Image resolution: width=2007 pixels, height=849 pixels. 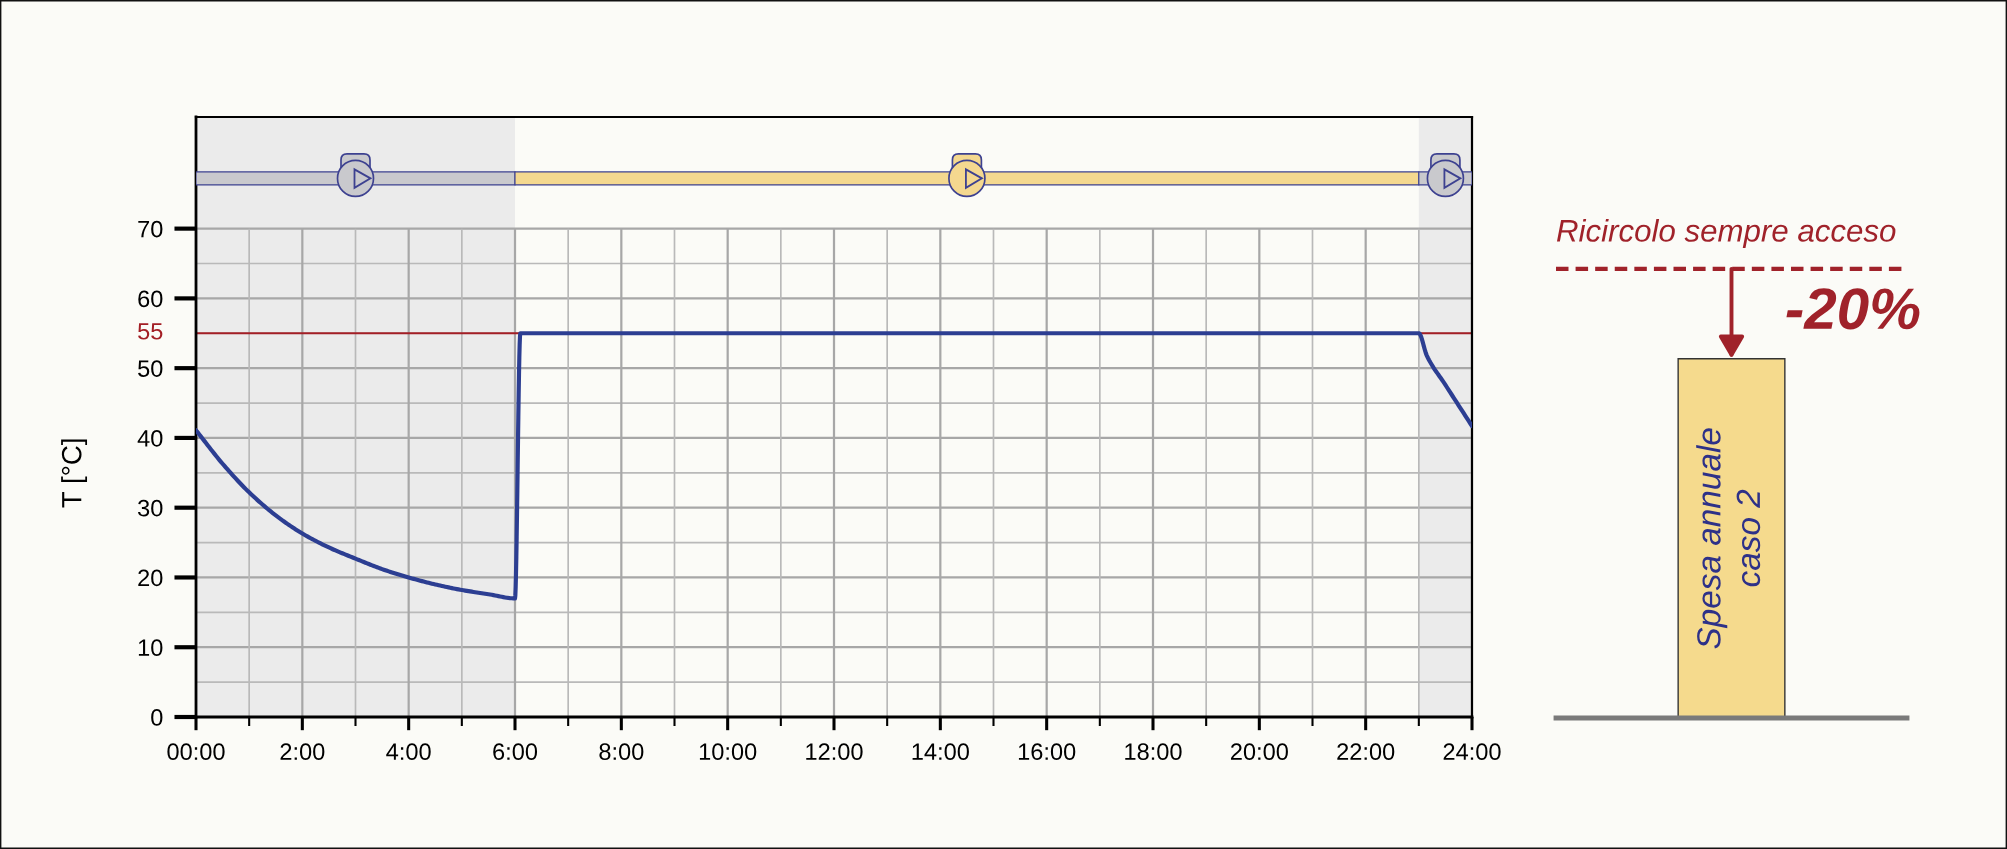 What do you see at coordinates (157, 717) in the screenshot?
I see `y-tick-label: 0` at bounding box center [157, 717].